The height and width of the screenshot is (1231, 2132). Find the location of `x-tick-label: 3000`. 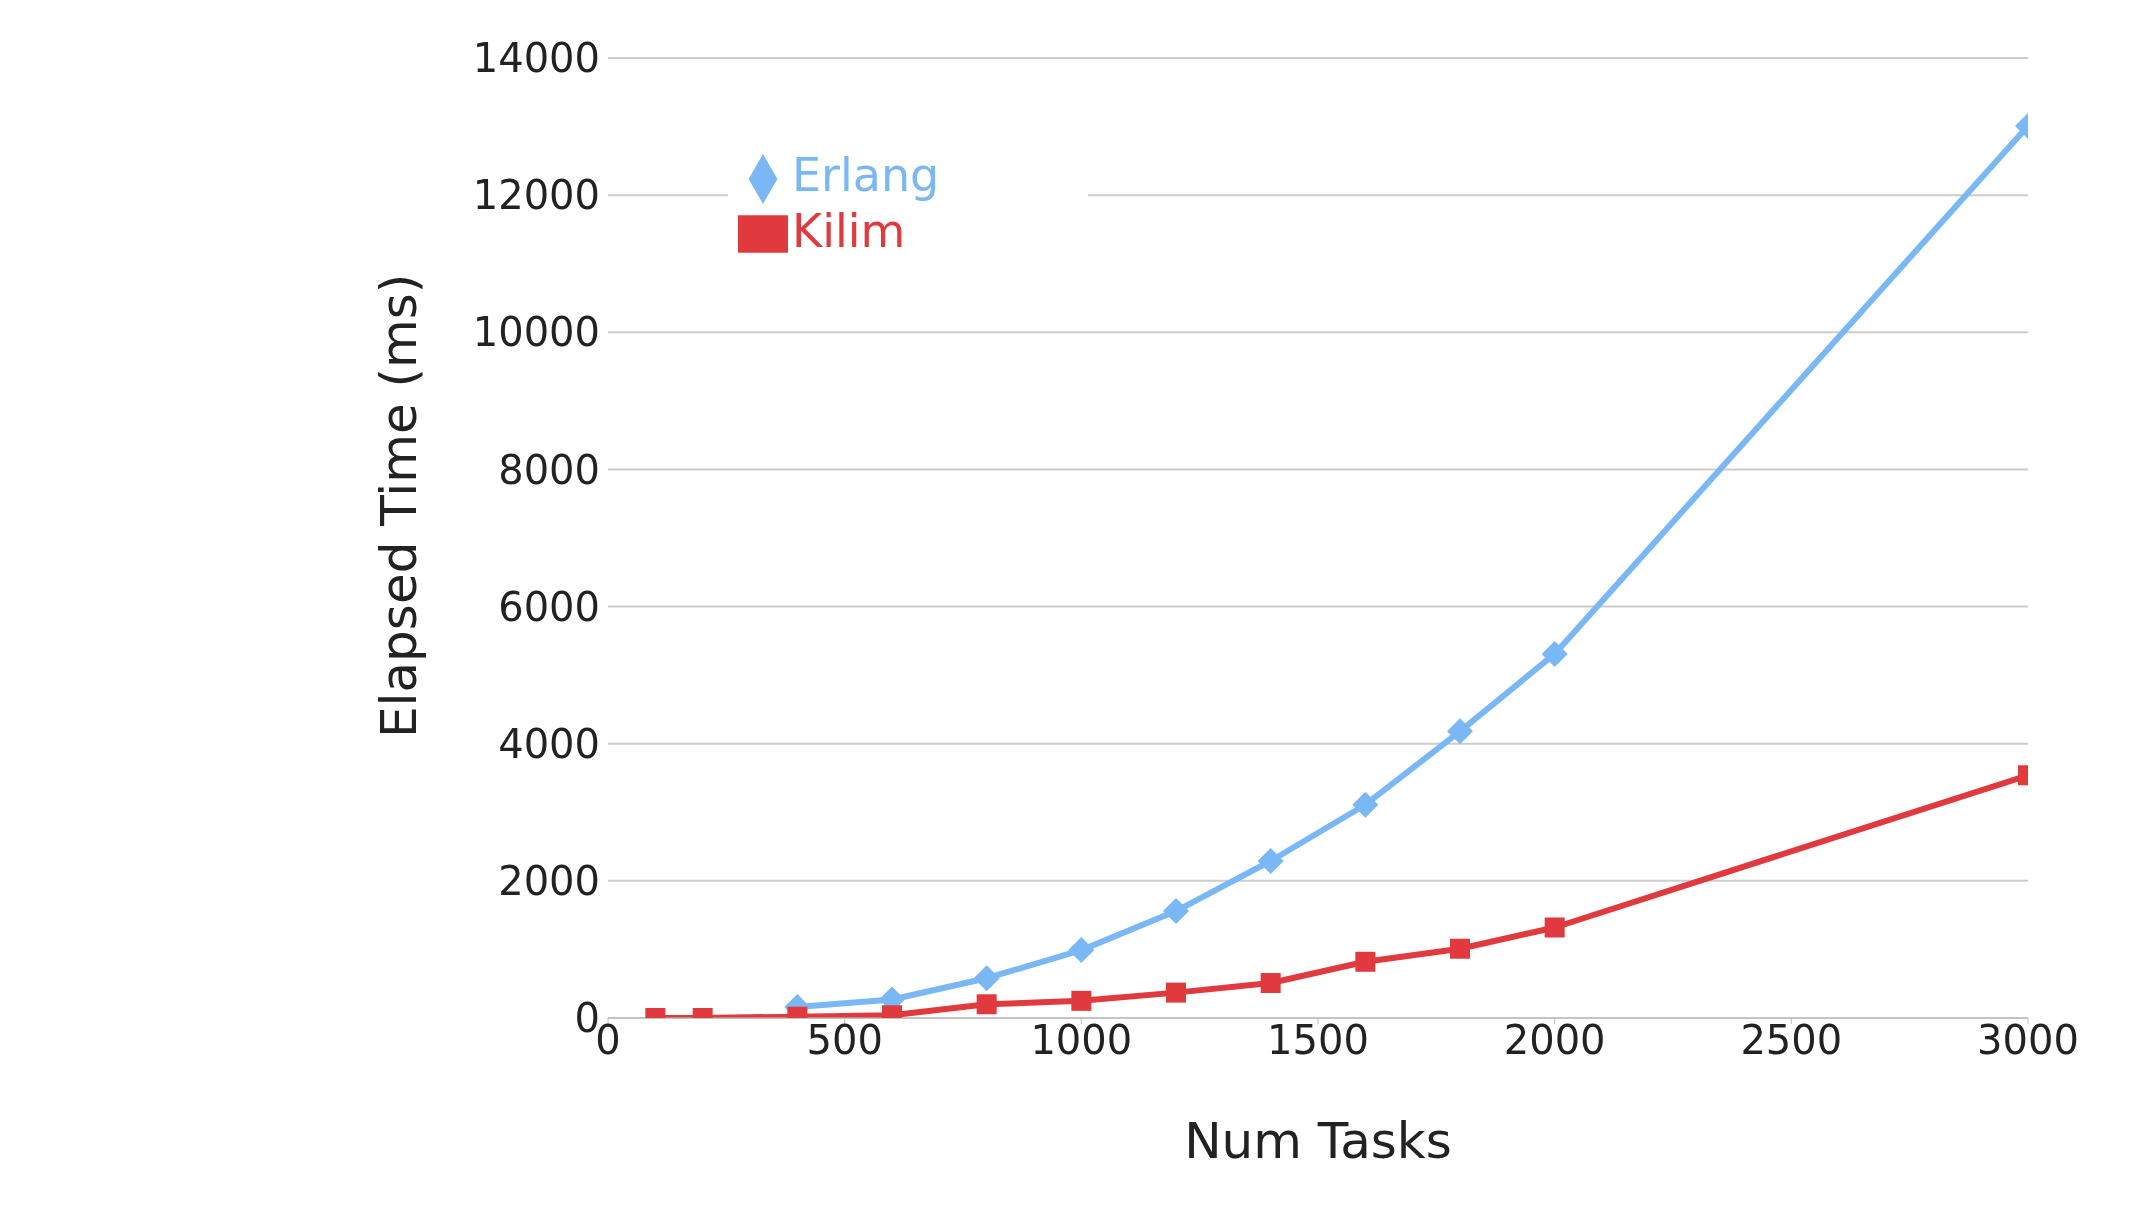

x-tick-label: 3000 is located at coordinates (2028, 1040).